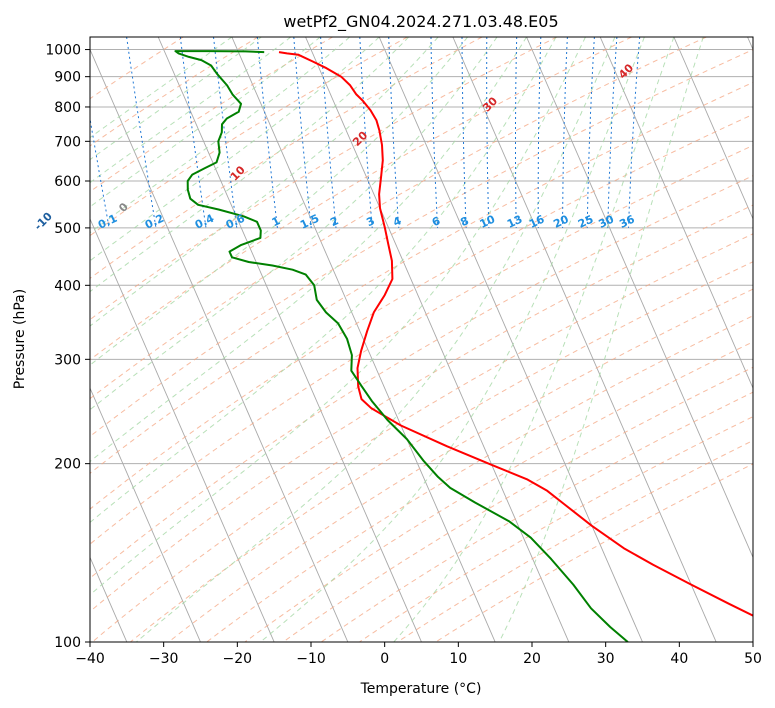 This screenshot has height=708, width=775. Describe the element at coordinates (67, 182) in the screenshot. I see `y-tick-label: 600` at that location.